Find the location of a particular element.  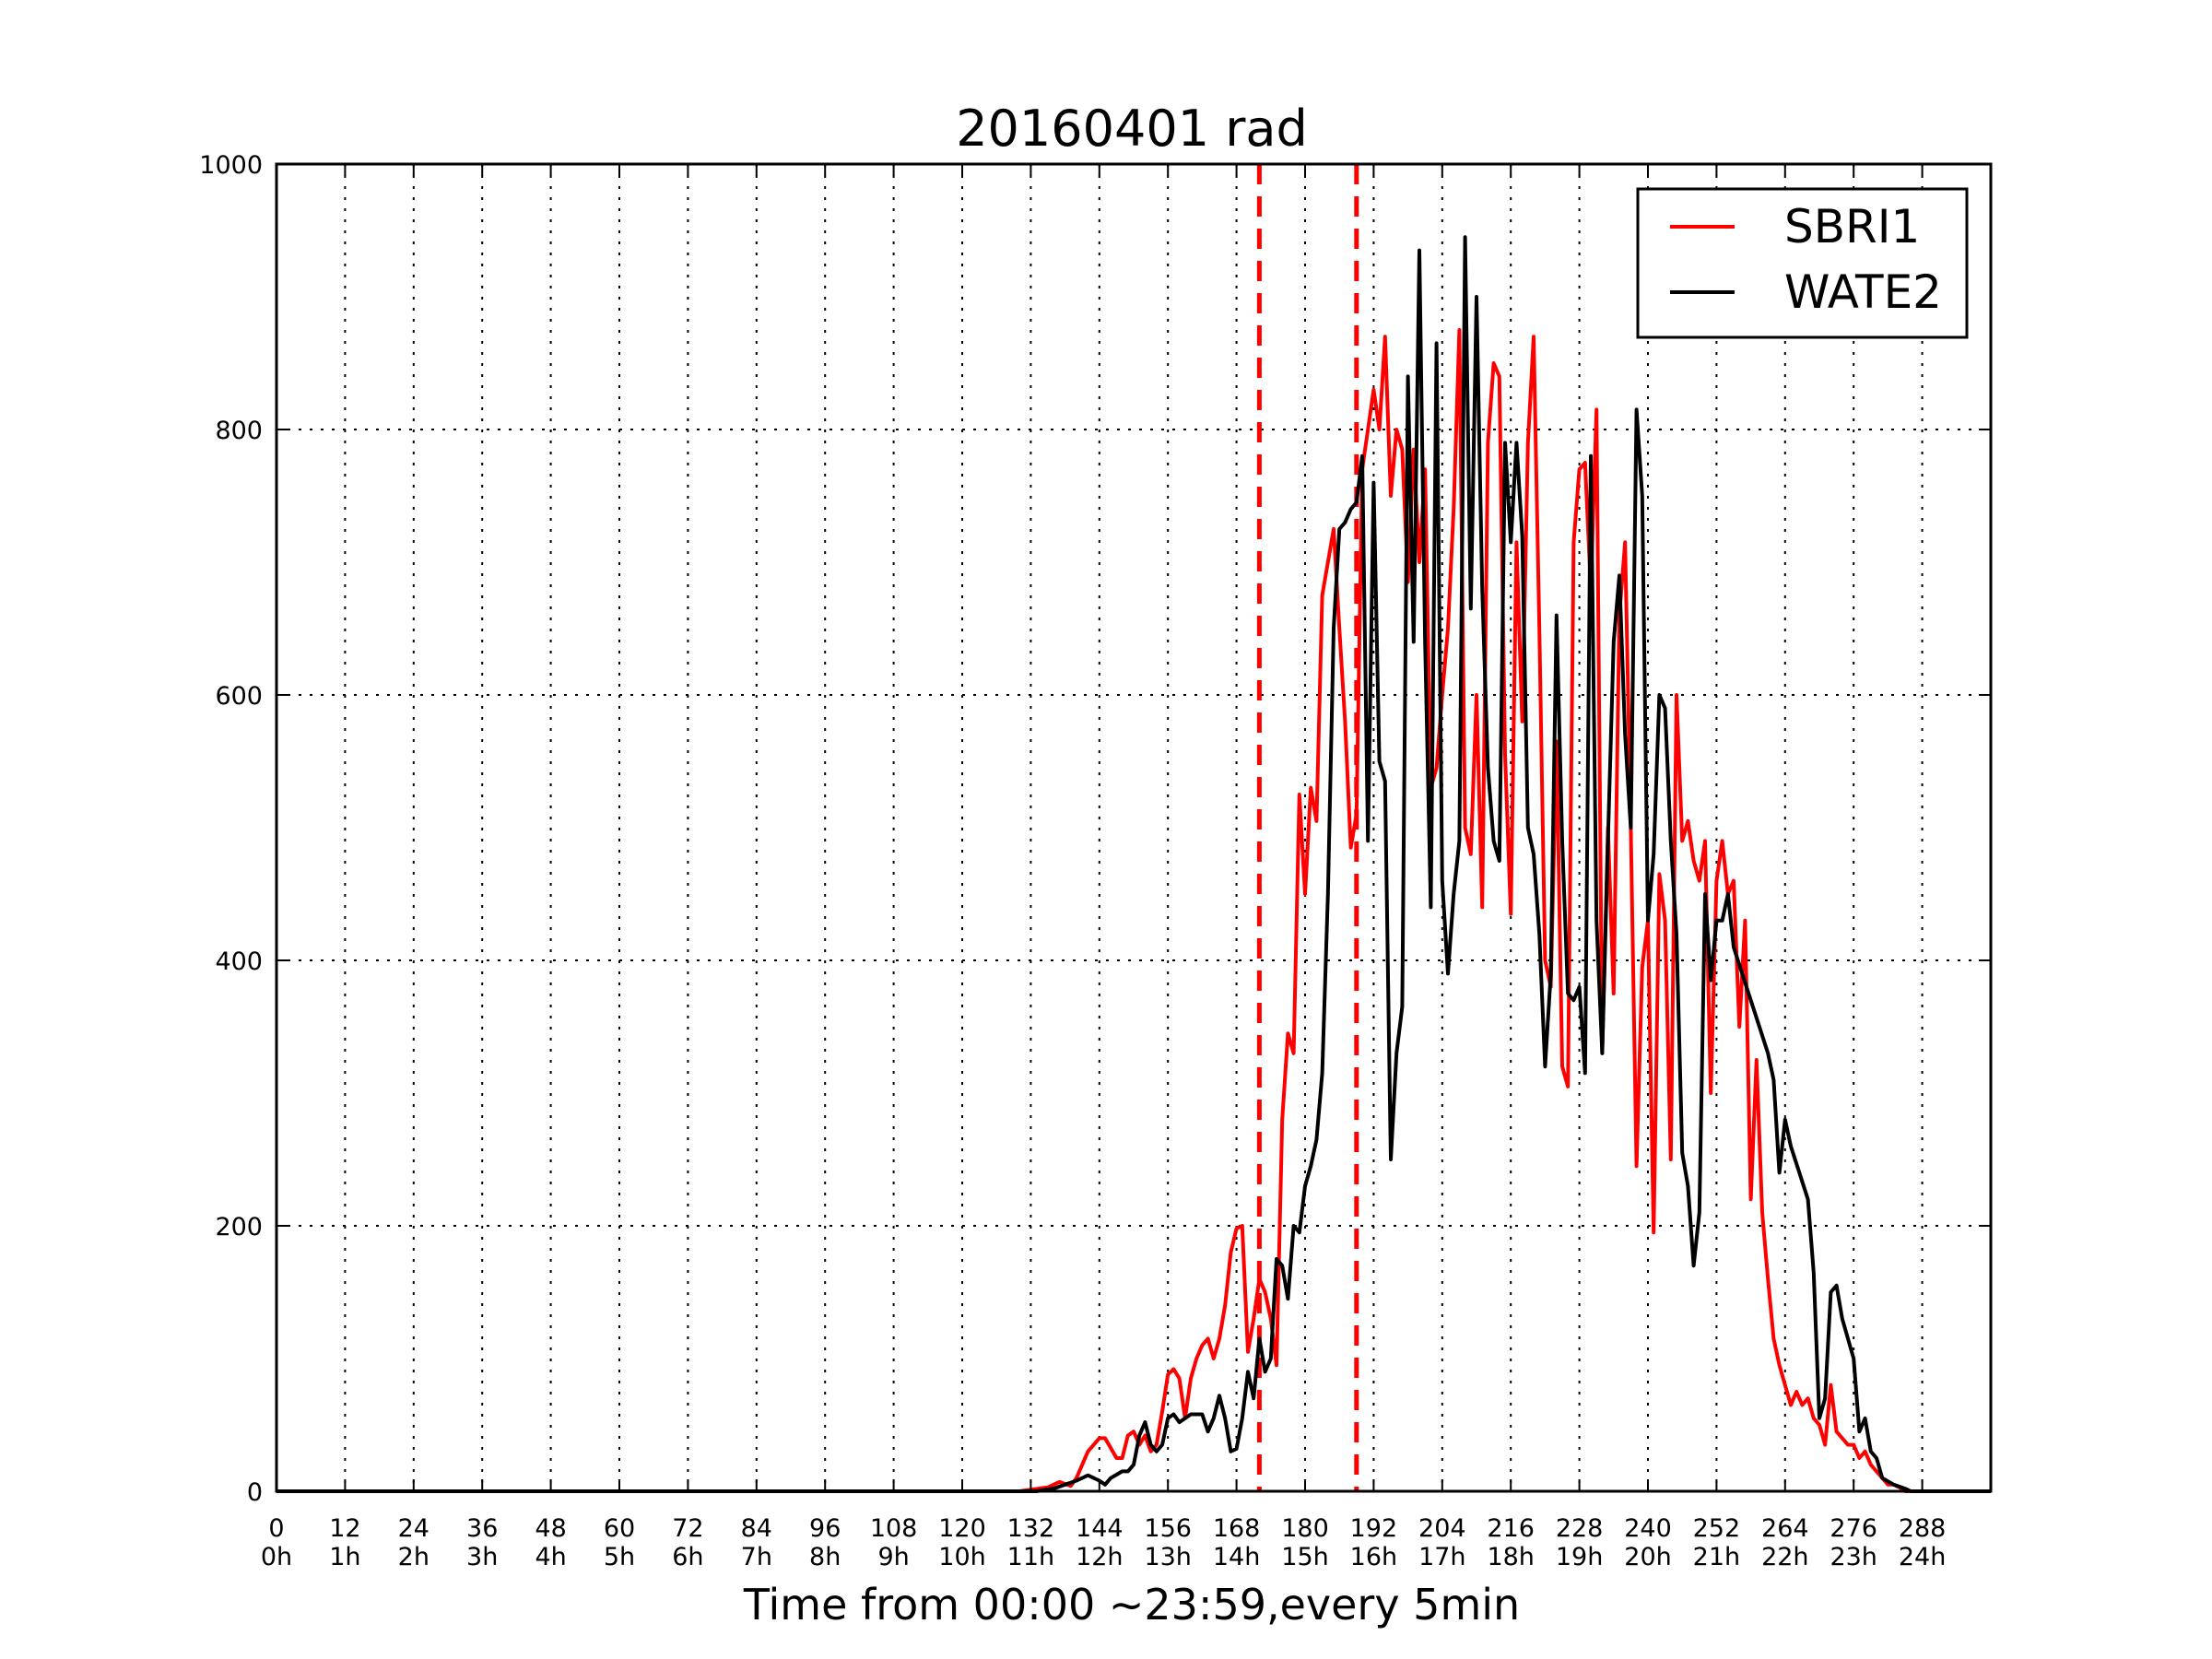

x-tick-hour-label: 9h is located at coordinates (893, 1557).